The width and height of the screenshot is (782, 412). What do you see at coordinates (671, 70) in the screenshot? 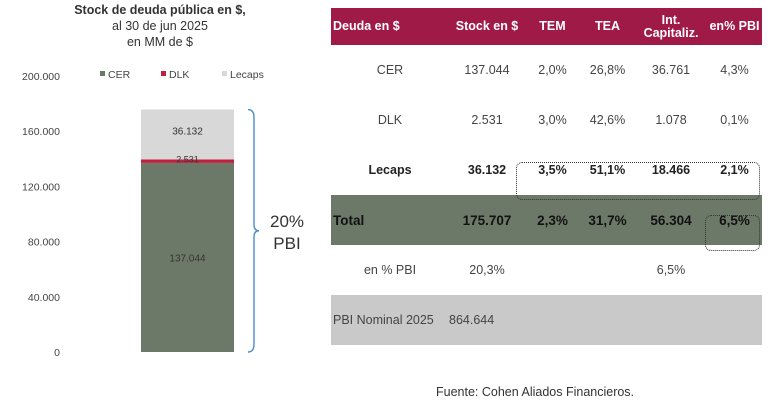
I see `table-cell: 36.761` at bounding box center [671, 70].